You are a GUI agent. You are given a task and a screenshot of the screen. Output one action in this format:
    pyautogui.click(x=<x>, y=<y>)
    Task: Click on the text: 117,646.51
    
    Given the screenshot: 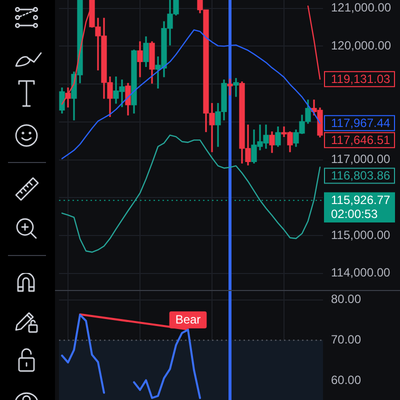 What is the action you would take?
    pyautogui.click(x=360, y=139)
    